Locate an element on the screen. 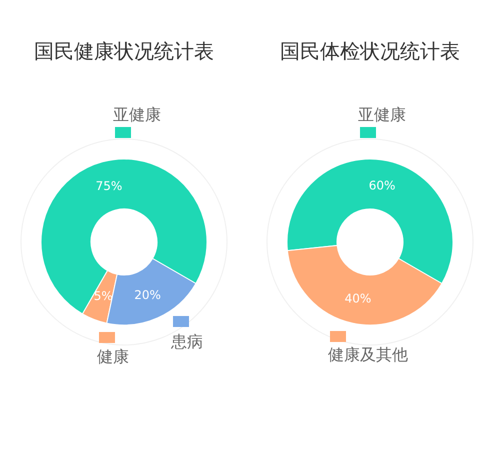 This screenshot has height=462, width=500. data-label: 75% is located at coordinates (109, 185).